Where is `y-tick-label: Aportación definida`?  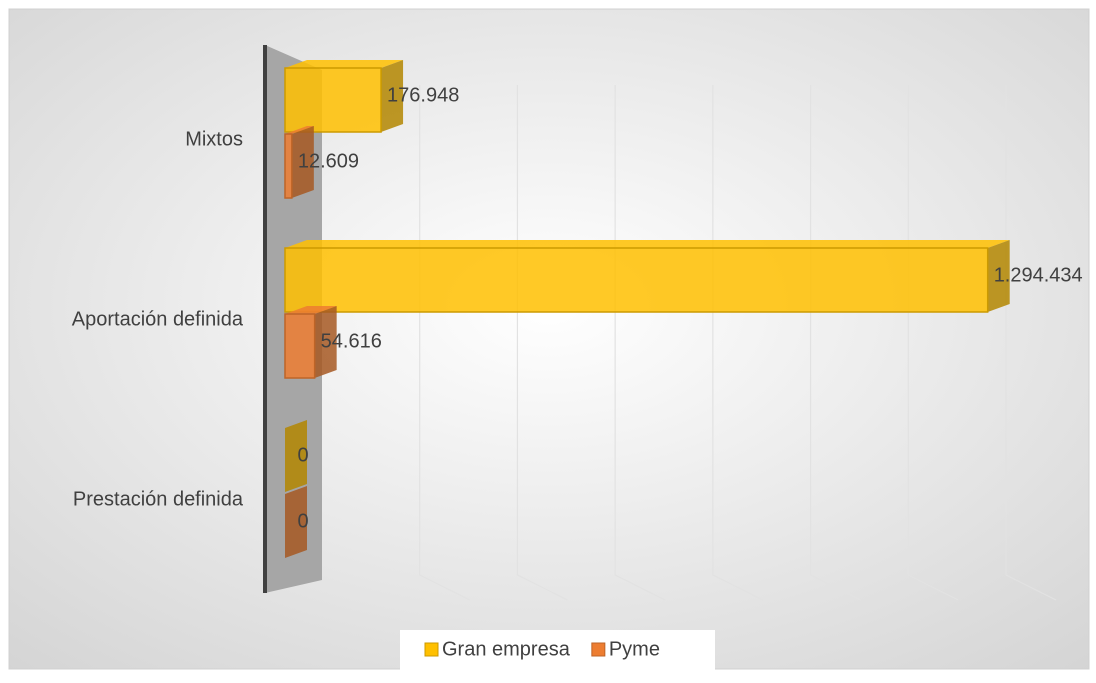 y-tick-label: Aportación definida is located at coordinates (158, 319).